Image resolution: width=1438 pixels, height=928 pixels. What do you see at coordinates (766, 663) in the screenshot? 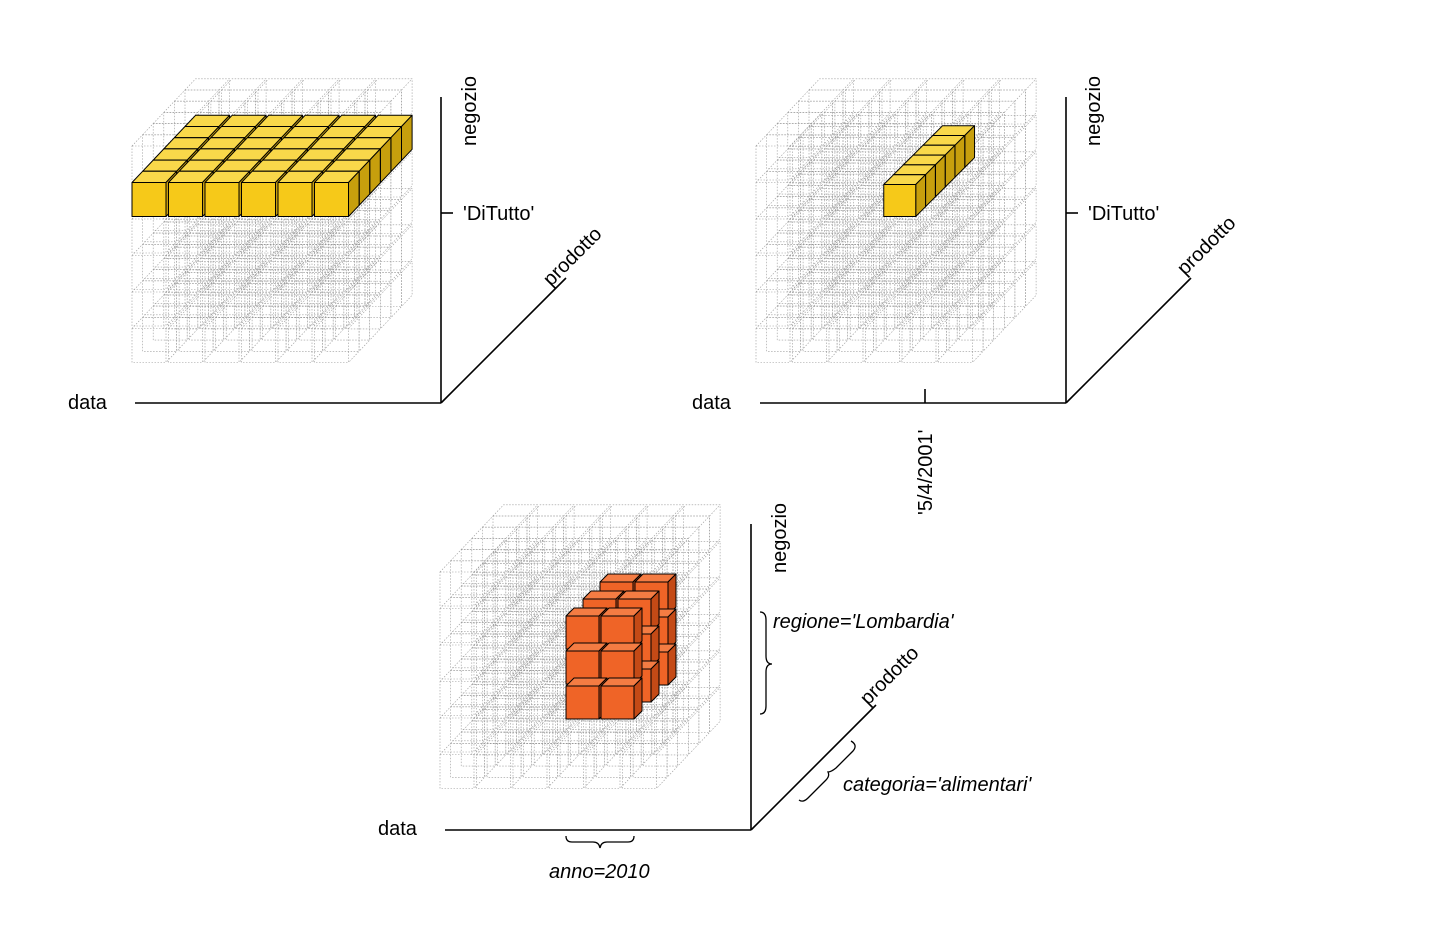
I see `negozio-range-brace` at bounding box center [766, 663].